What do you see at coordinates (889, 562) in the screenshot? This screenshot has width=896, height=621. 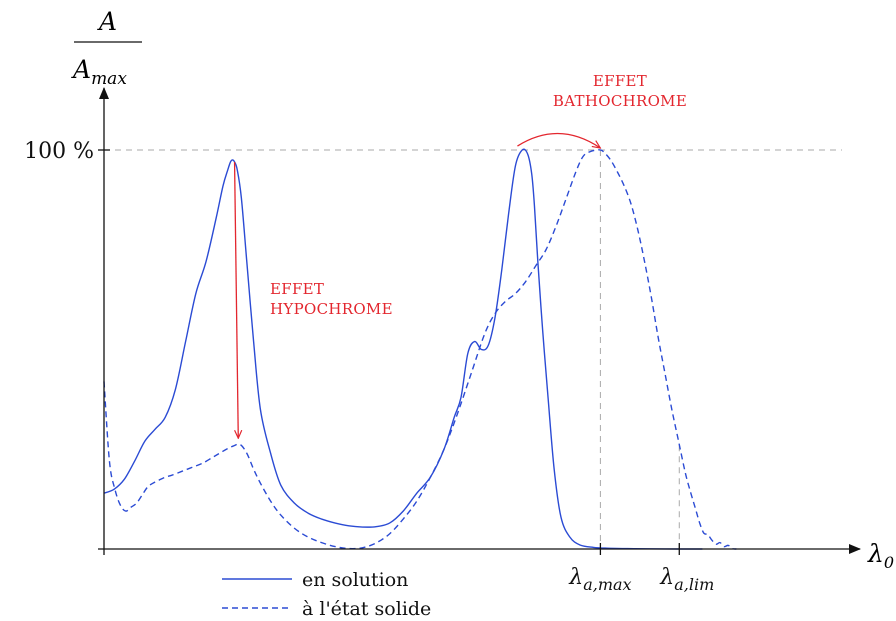 I see `x-axis-label-sub: 0` at bounding box center [889, 562].